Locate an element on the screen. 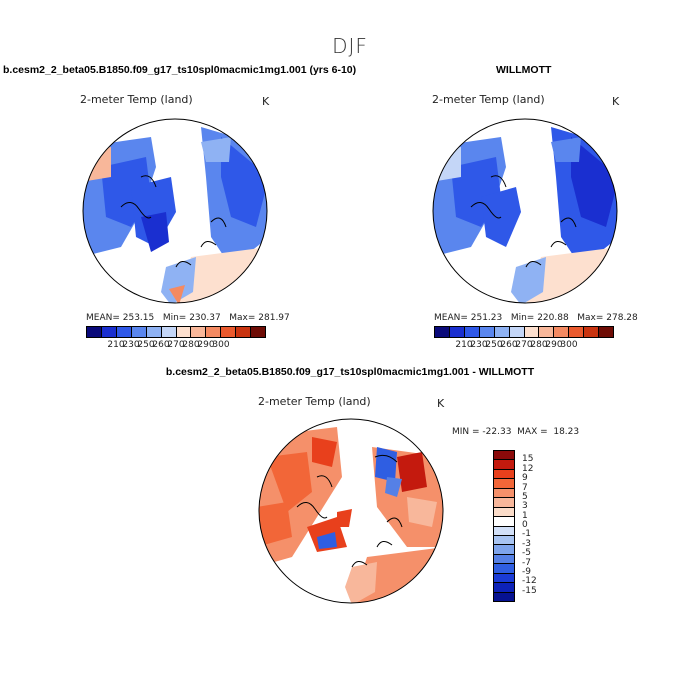 The width and height of the screenshot is (700, 700). colorbar-tick-label: -1 is located at coordinates (526, 534).